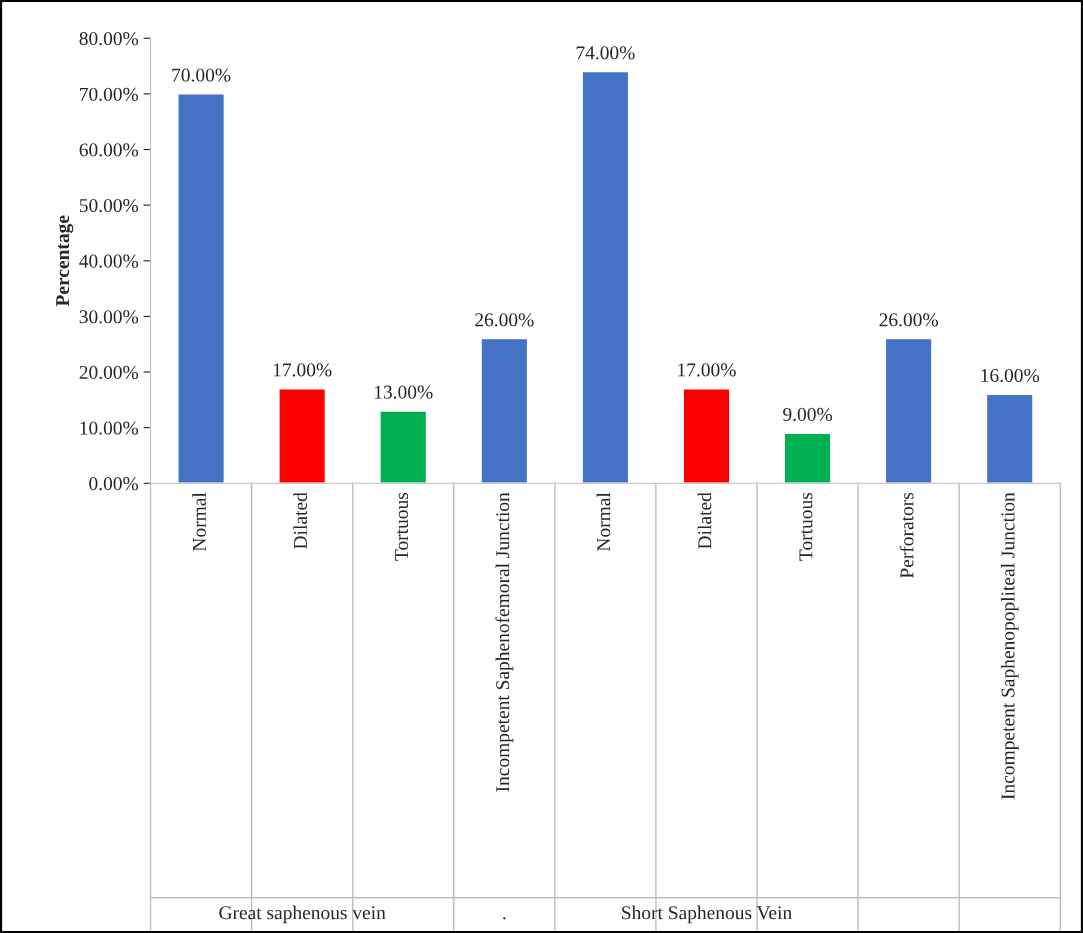 This screenshot has width=1083, height=933. I want to click on y-tick-label: 0.00%, so click(114, 484).